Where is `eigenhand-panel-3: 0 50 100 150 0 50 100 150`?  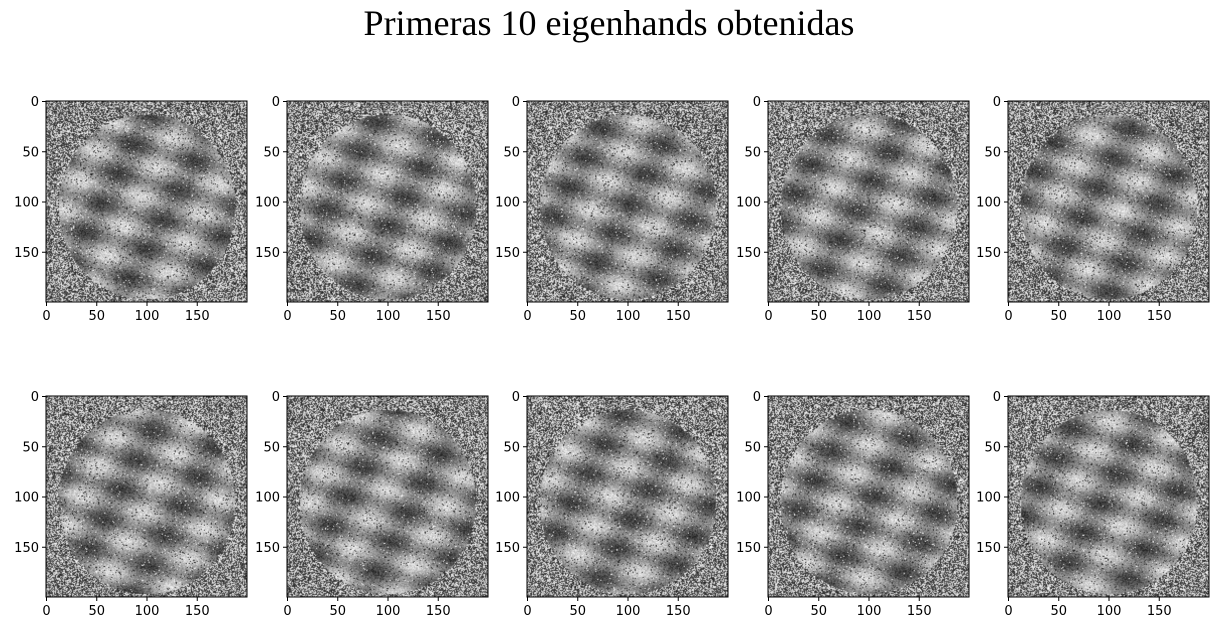
eigenhand-panel-3: 0 50 100 150 0 50 100 150 is located at coordinates (611, 209).